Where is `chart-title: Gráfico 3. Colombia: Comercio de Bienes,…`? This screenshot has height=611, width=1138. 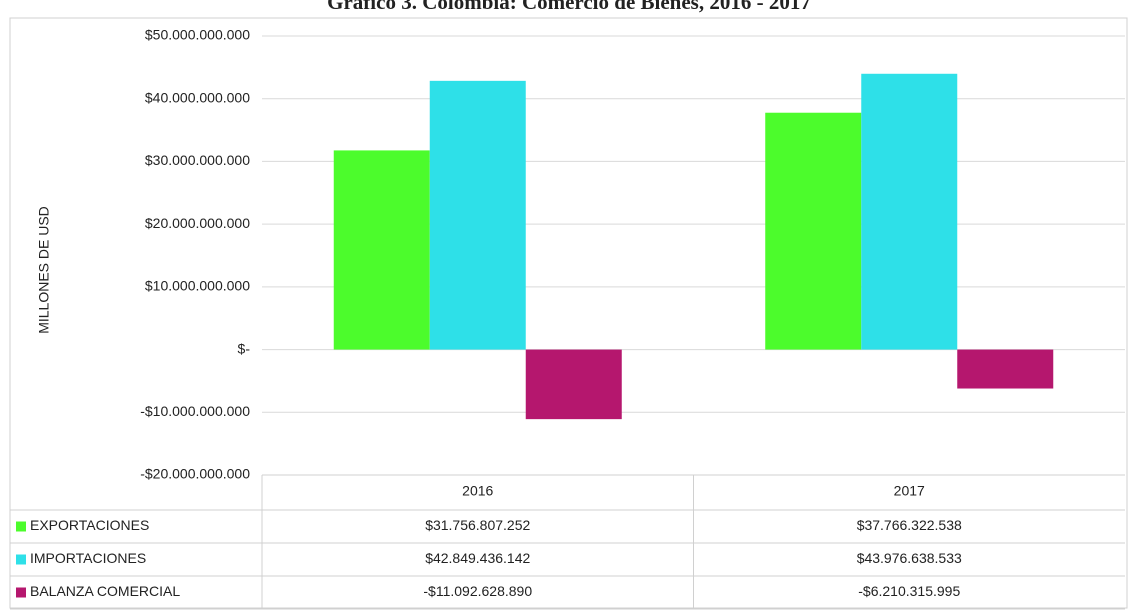 chart-title: Gráfico 3. Colombia: Comercio de Bienes,… is located at coordinates (569, 7).